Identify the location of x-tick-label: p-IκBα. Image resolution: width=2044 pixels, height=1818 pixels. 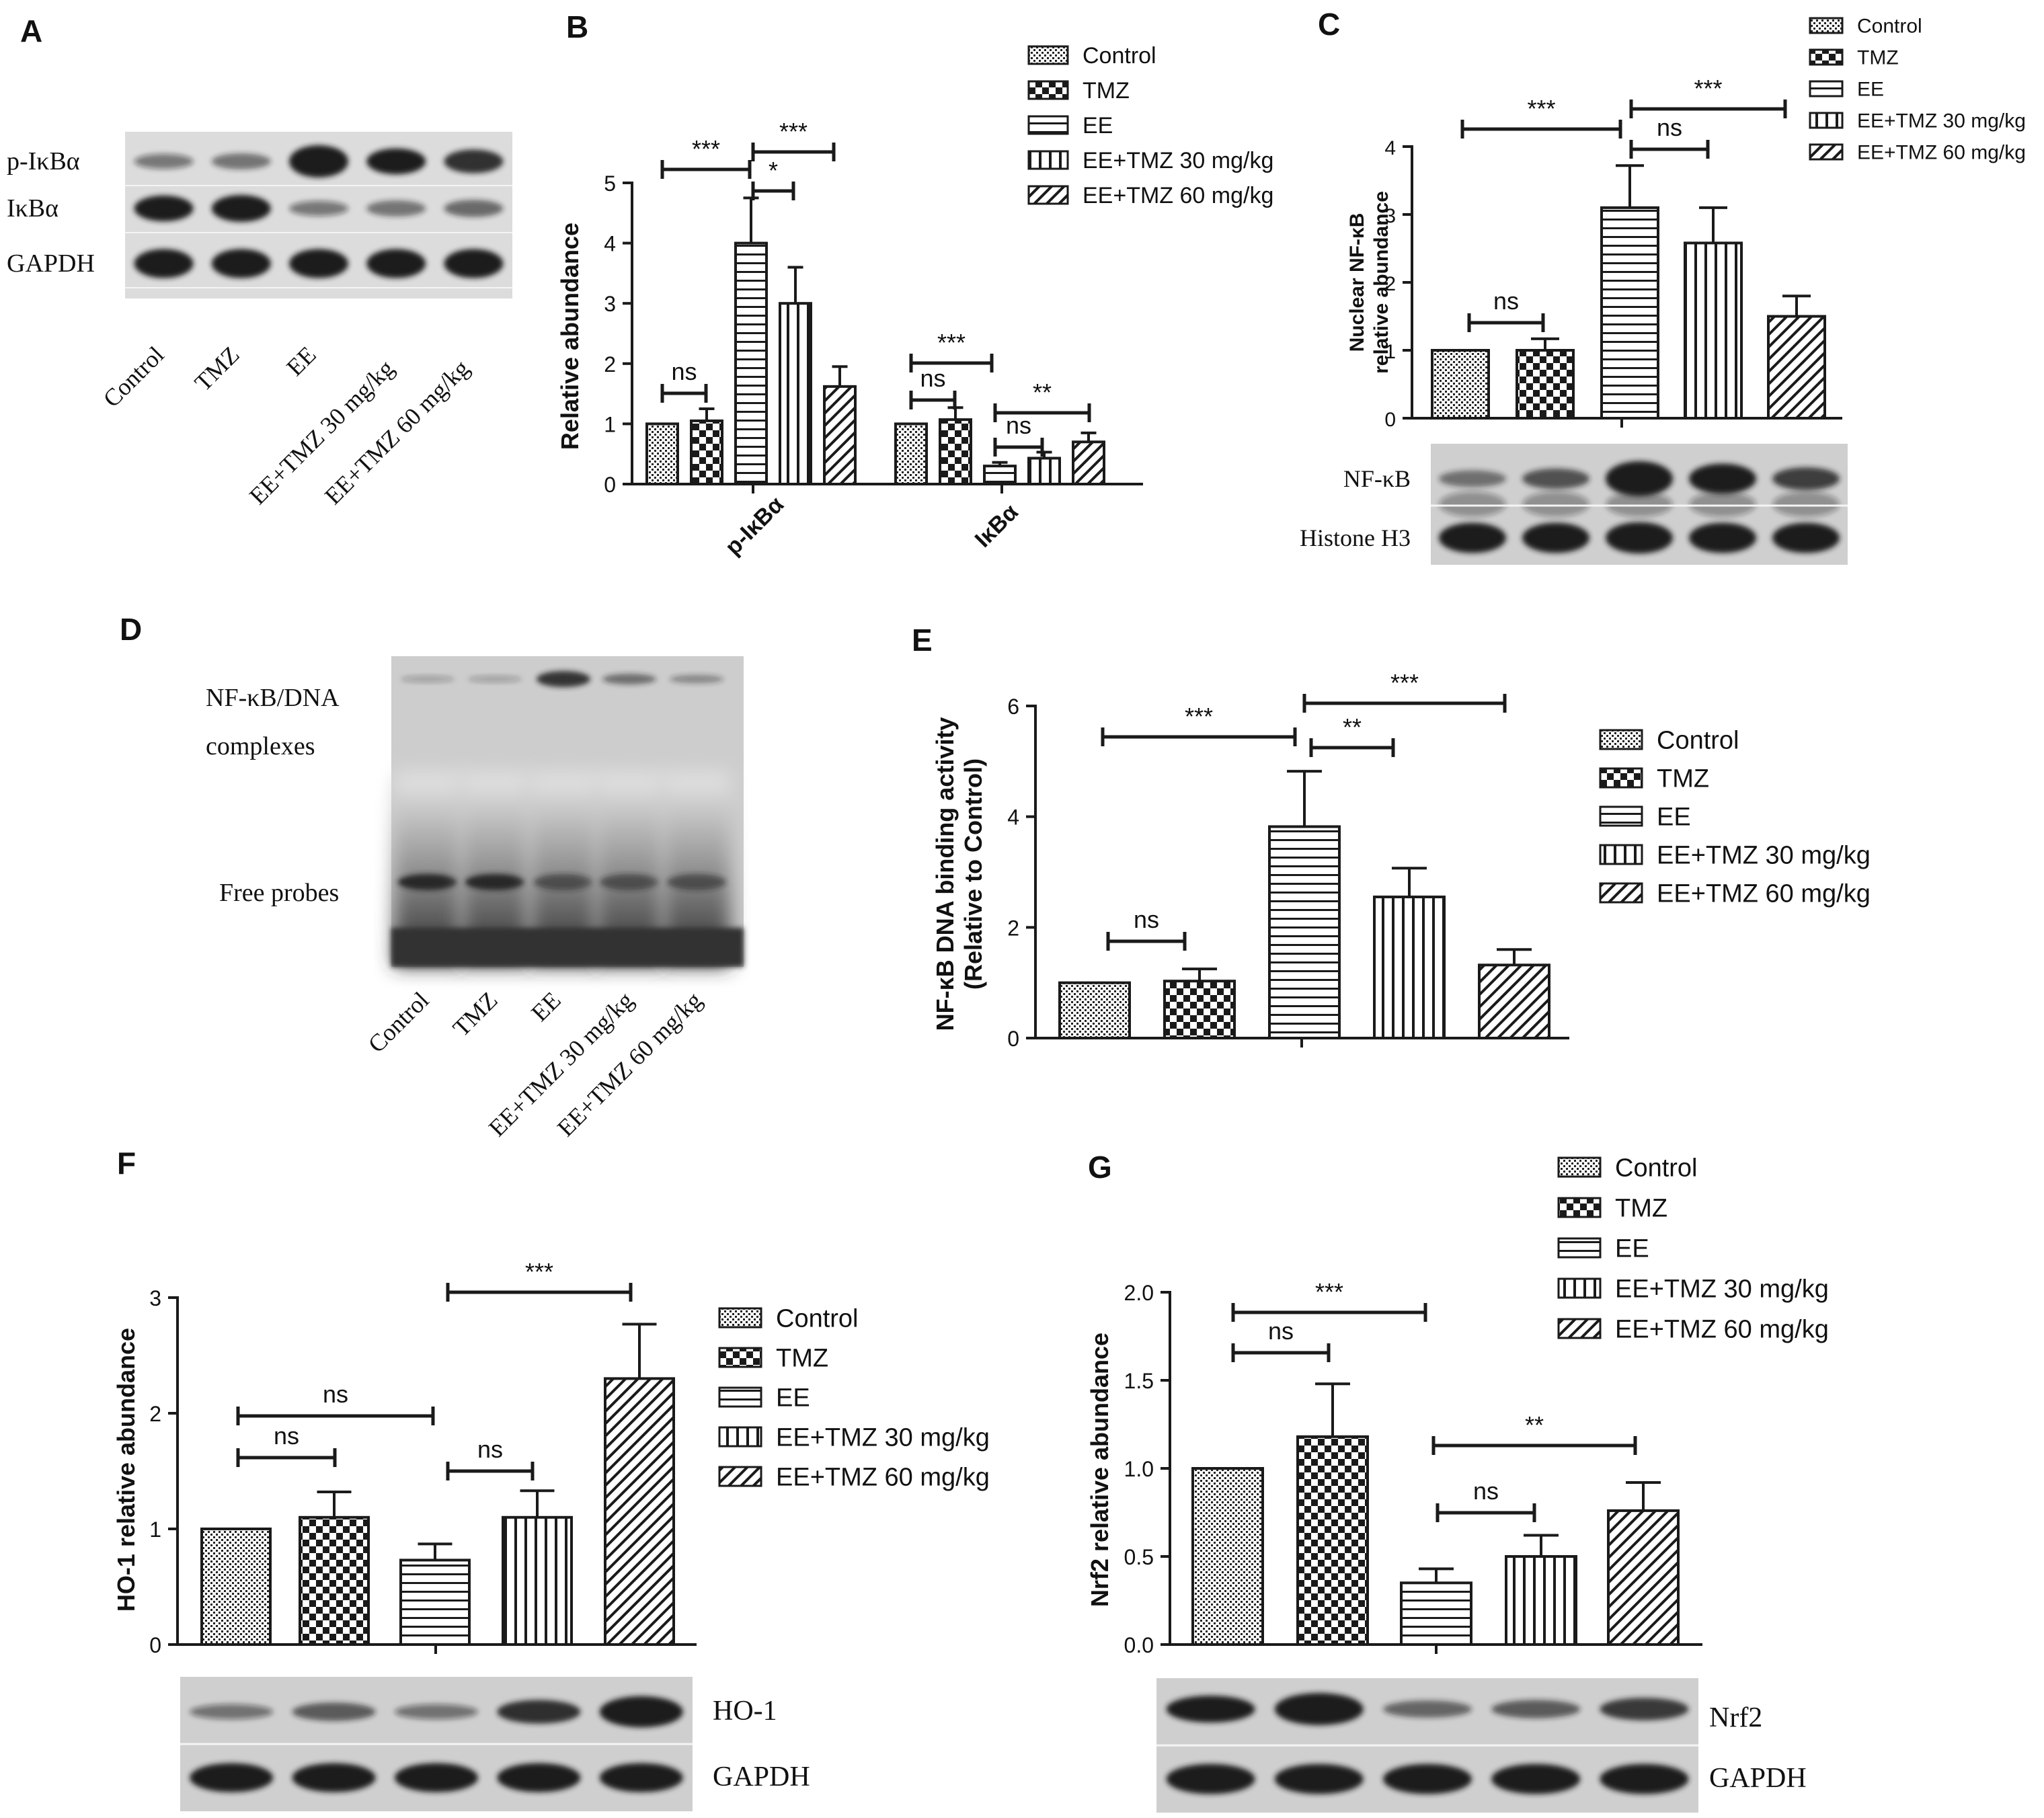
(754, 525).